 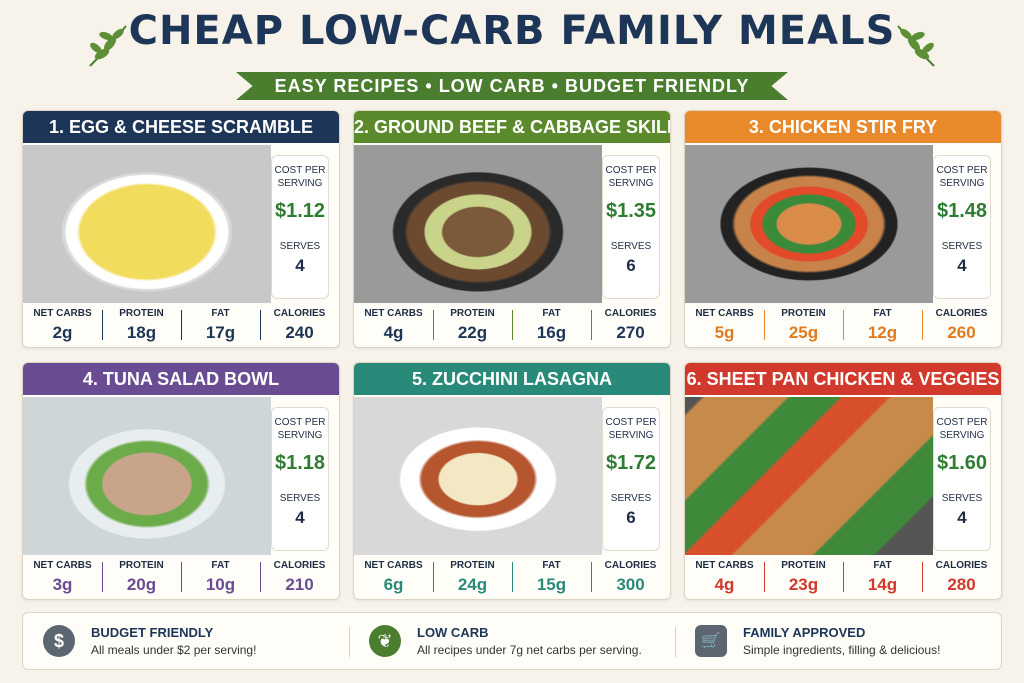 What do you see at coordinates (174, 650) in the screenshot?
I see `feature-description: All meals under $2 per serving!` at bounding box center [174, 650].